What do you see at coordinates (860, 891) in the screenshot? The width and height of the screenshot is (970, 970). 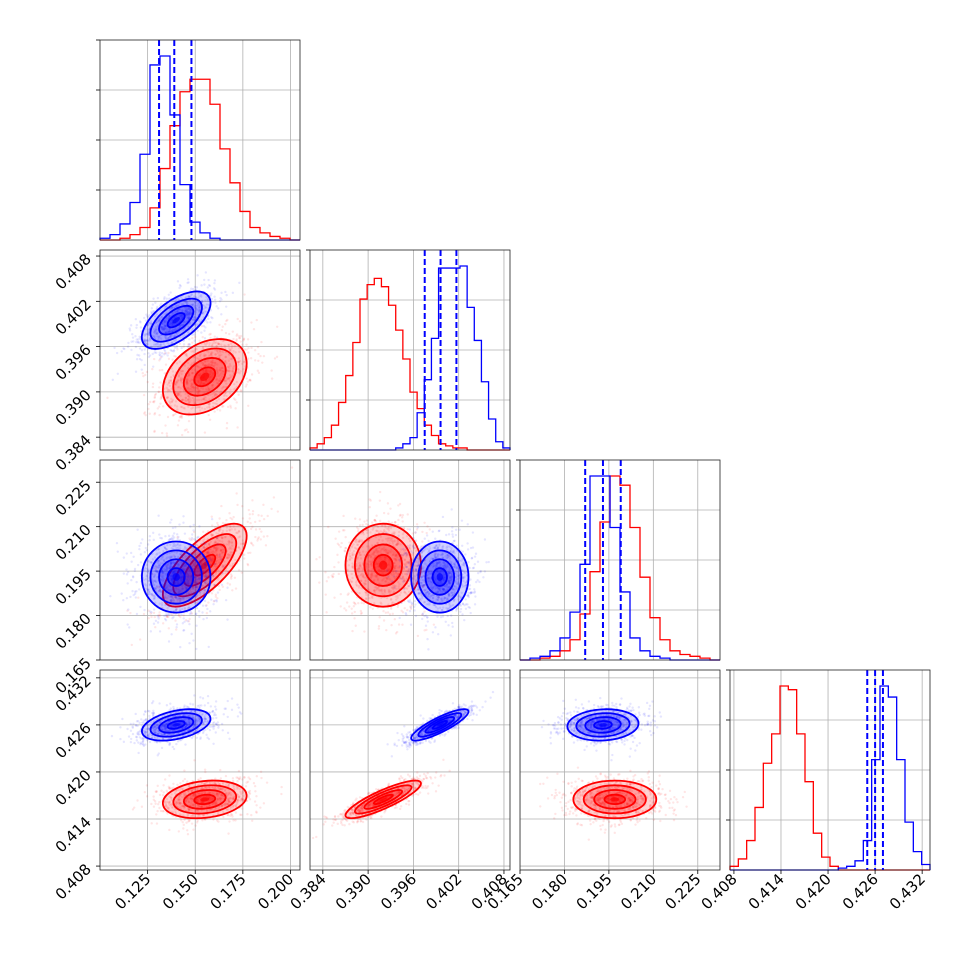 I see `x-tick-label: 0.426` at bounding box center [860, 891].